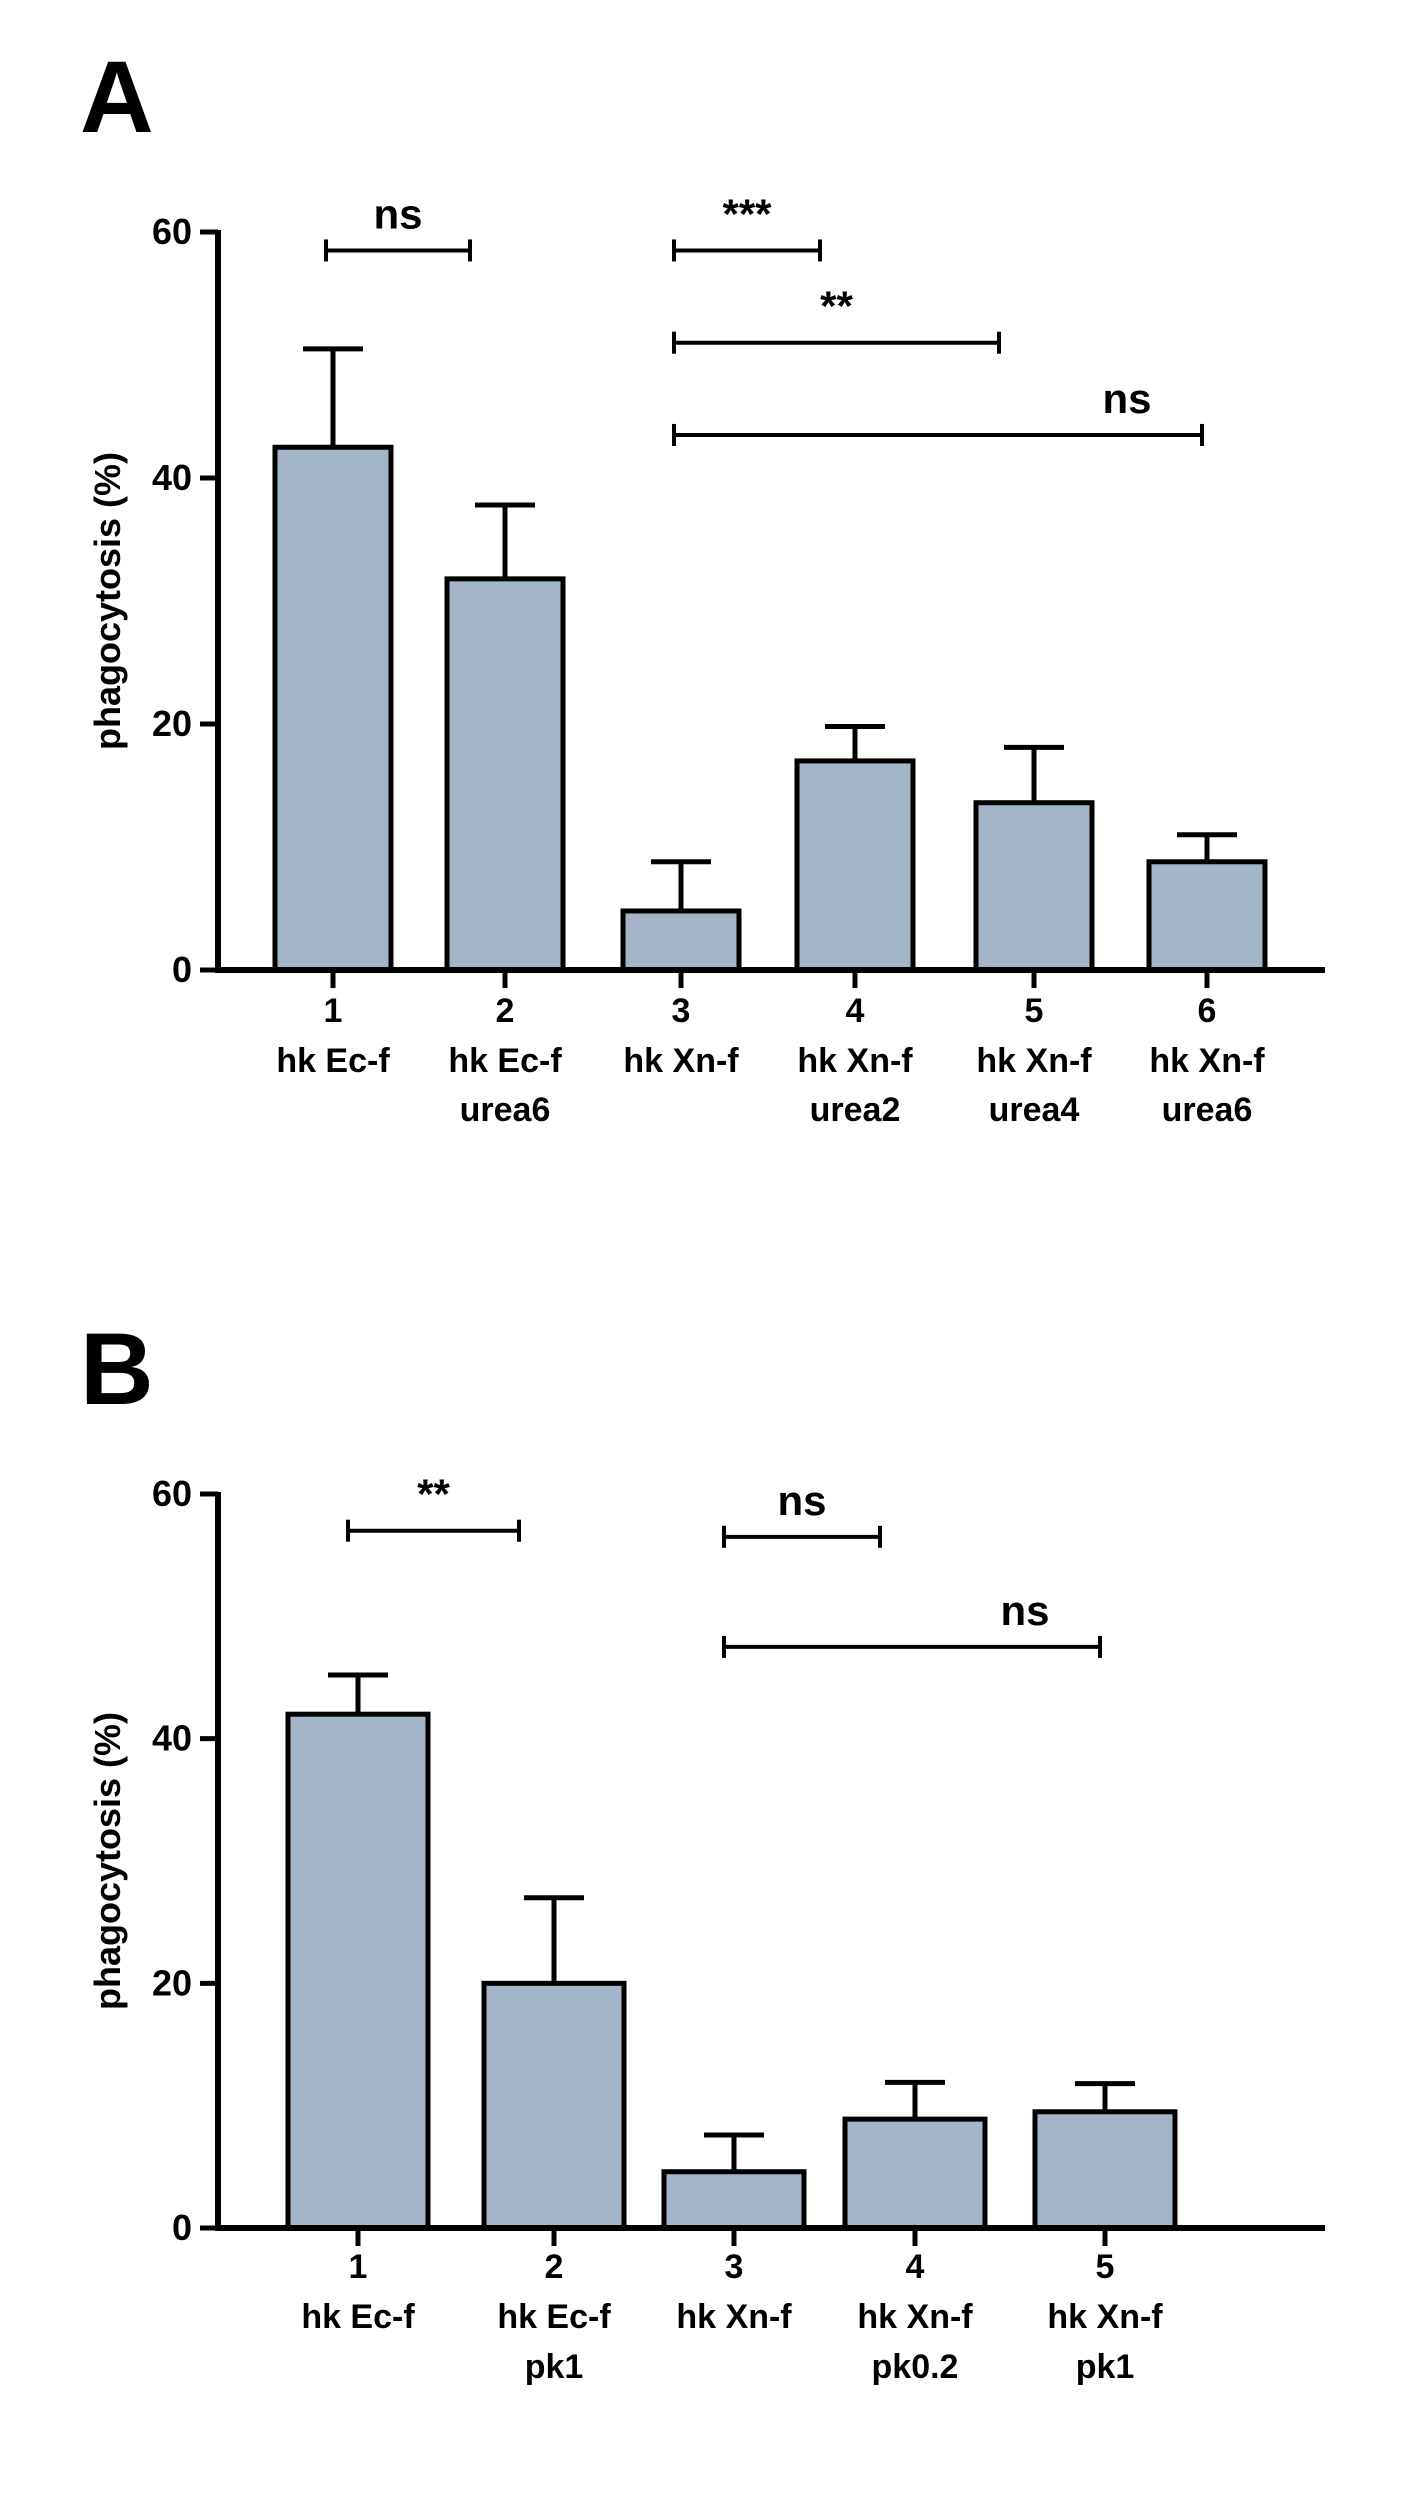 Image resolution: width=1401 pixels, height=2505 pixels. Describe the element at coordinates (1207, 1011) in the screenshot. I see `category-number: 6` at that location.